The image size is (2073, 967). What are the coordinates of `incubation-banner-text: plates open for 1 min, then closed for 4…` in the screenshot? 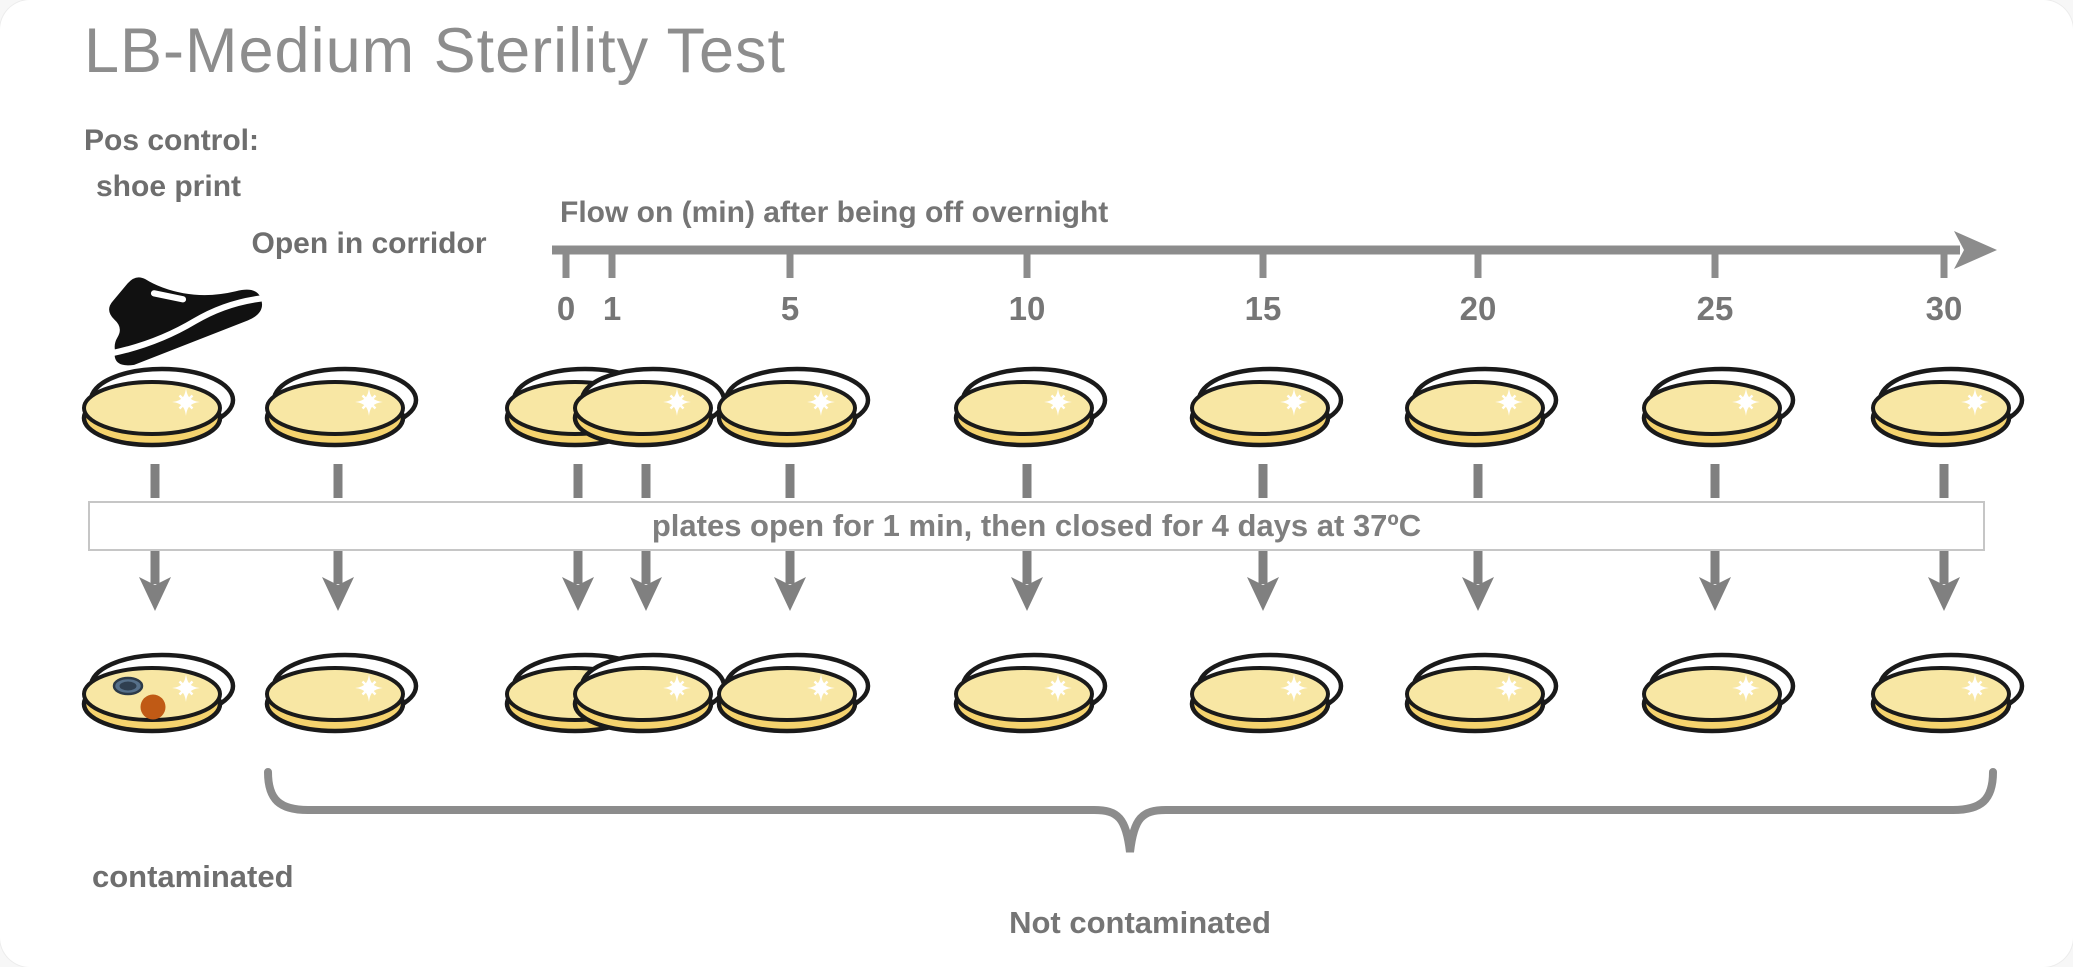 It's located at (1036, 525).